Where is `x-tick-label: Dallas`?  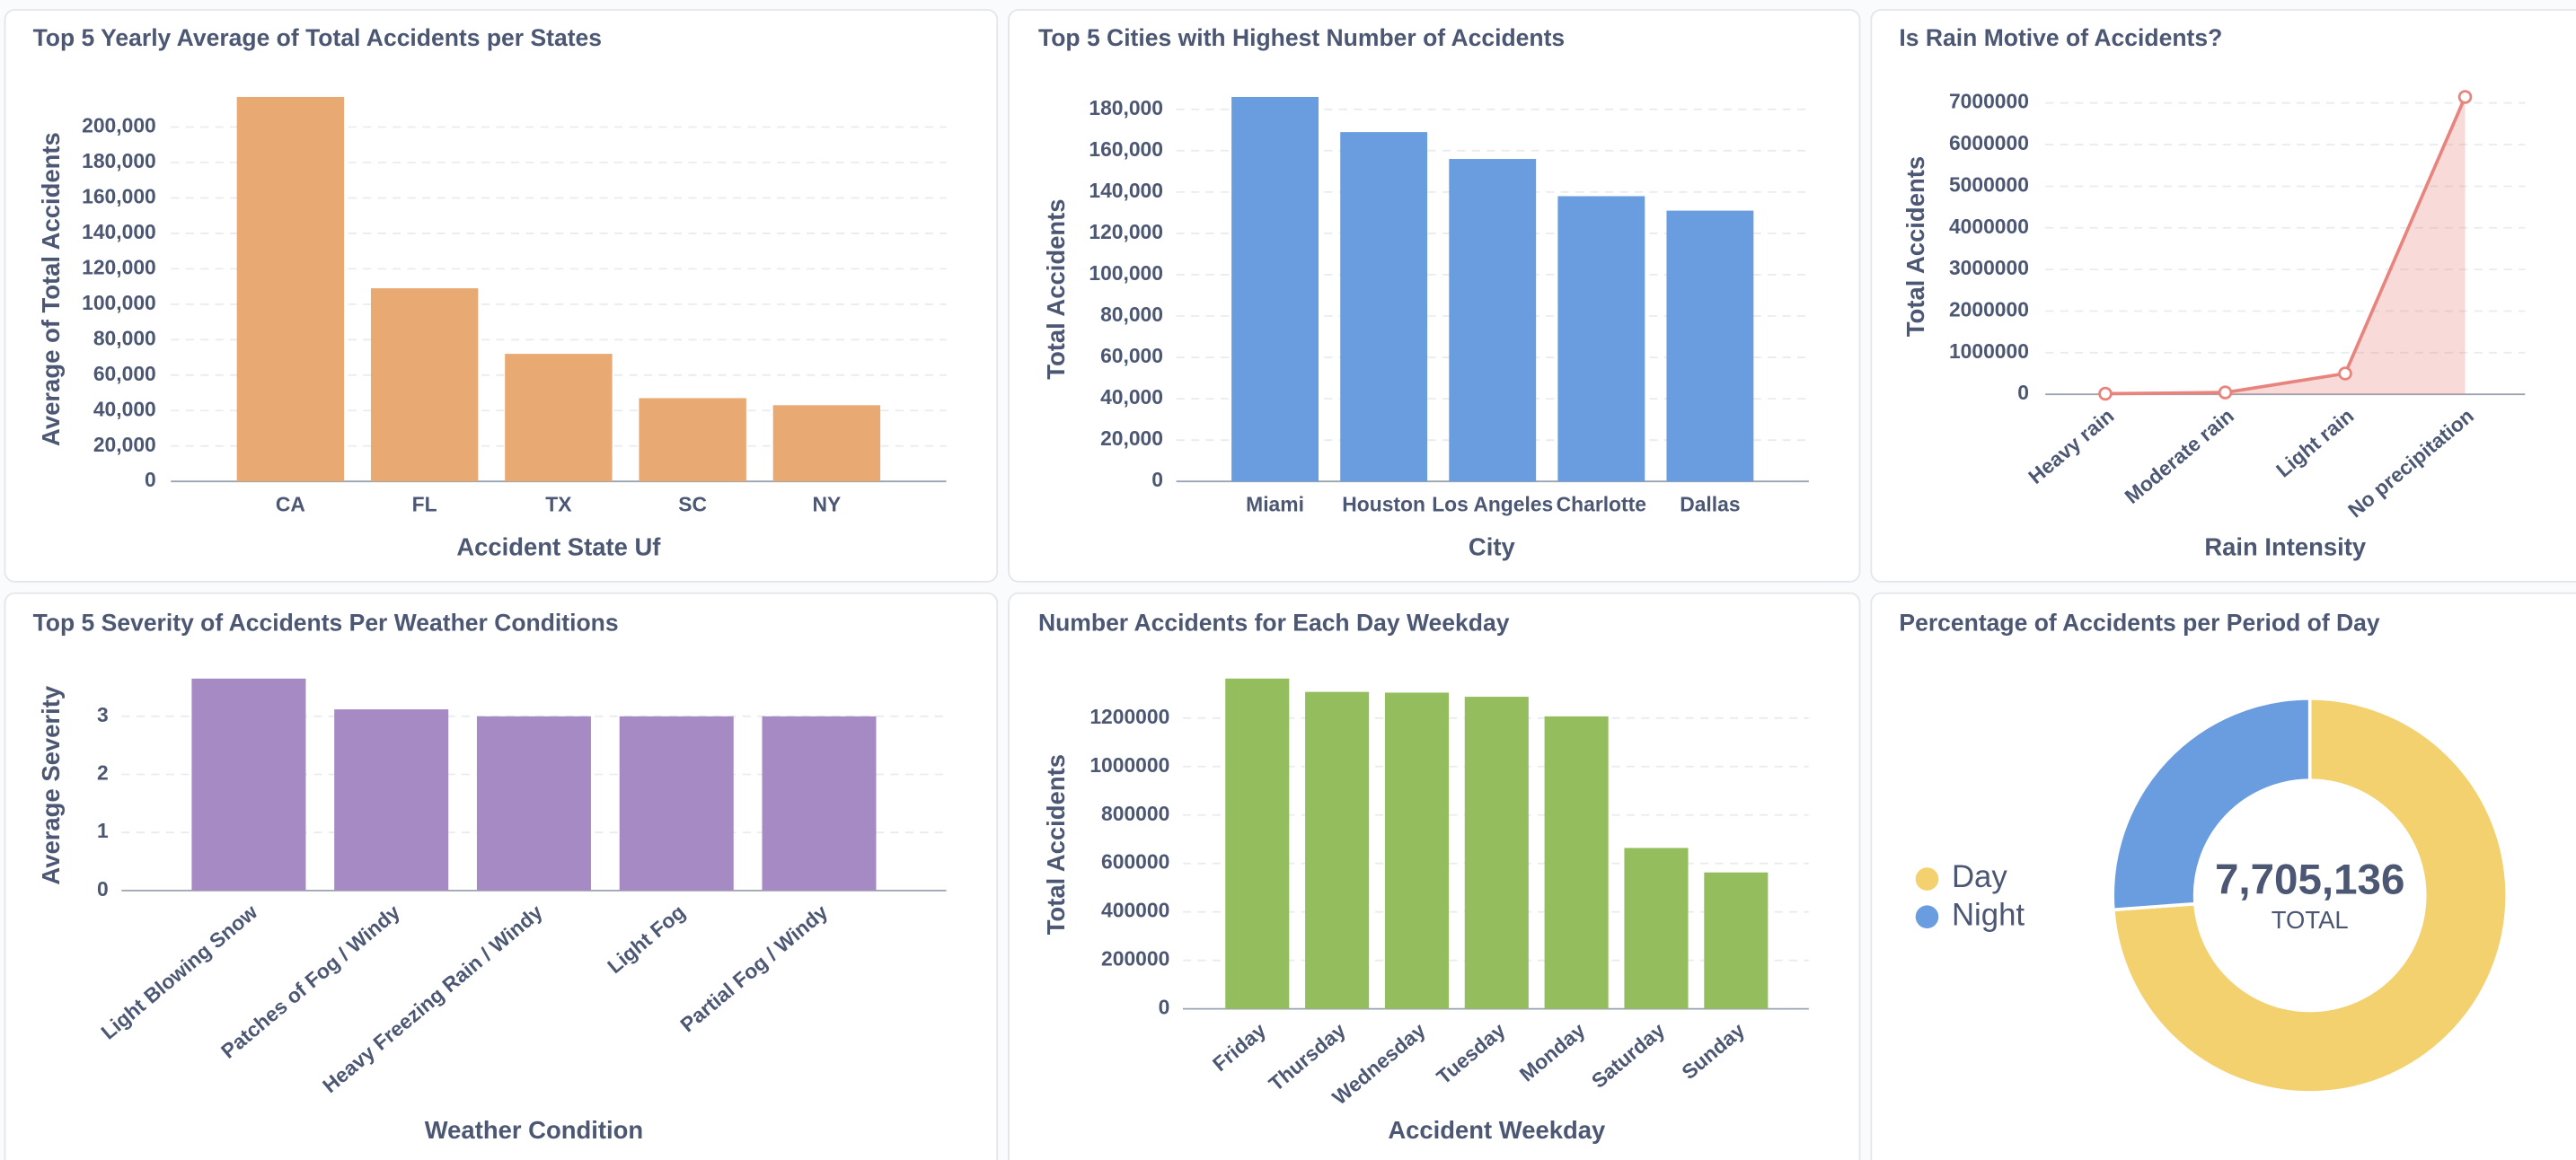
x-tick-label: Dallas is located at coordinates (1710, 504).